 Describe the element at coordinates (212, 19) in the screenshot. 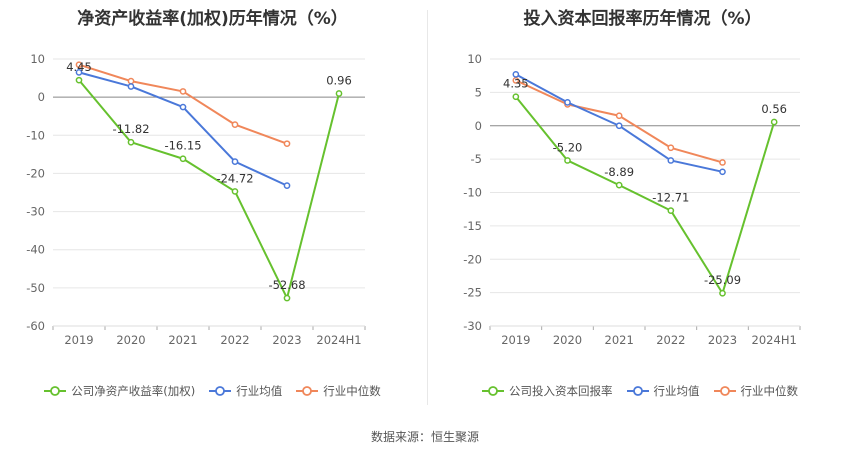

I see `roe-chart-title: 净资产收益率(加权)历年情况（%）` at that location.